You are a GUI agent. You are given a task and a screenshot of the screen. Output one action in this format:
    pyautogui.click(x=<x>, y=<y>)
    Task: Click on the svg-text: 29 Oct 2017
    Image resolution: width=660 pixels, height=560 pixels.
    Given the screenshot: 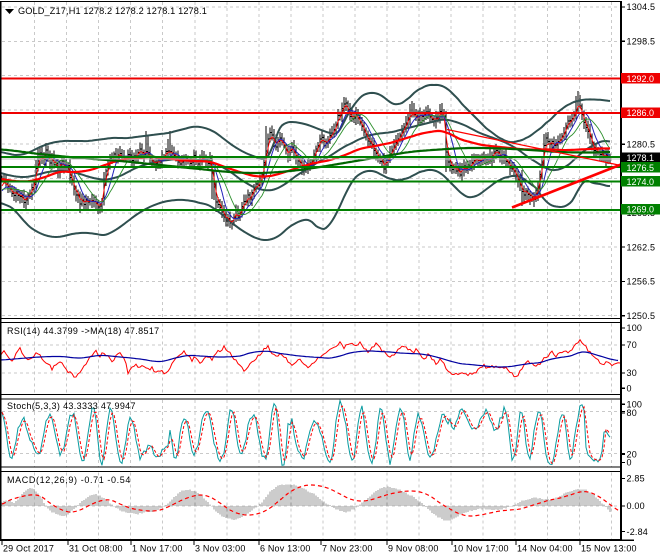 What is the action you would take?
    pyautogui.click(x=28, y=549)
    